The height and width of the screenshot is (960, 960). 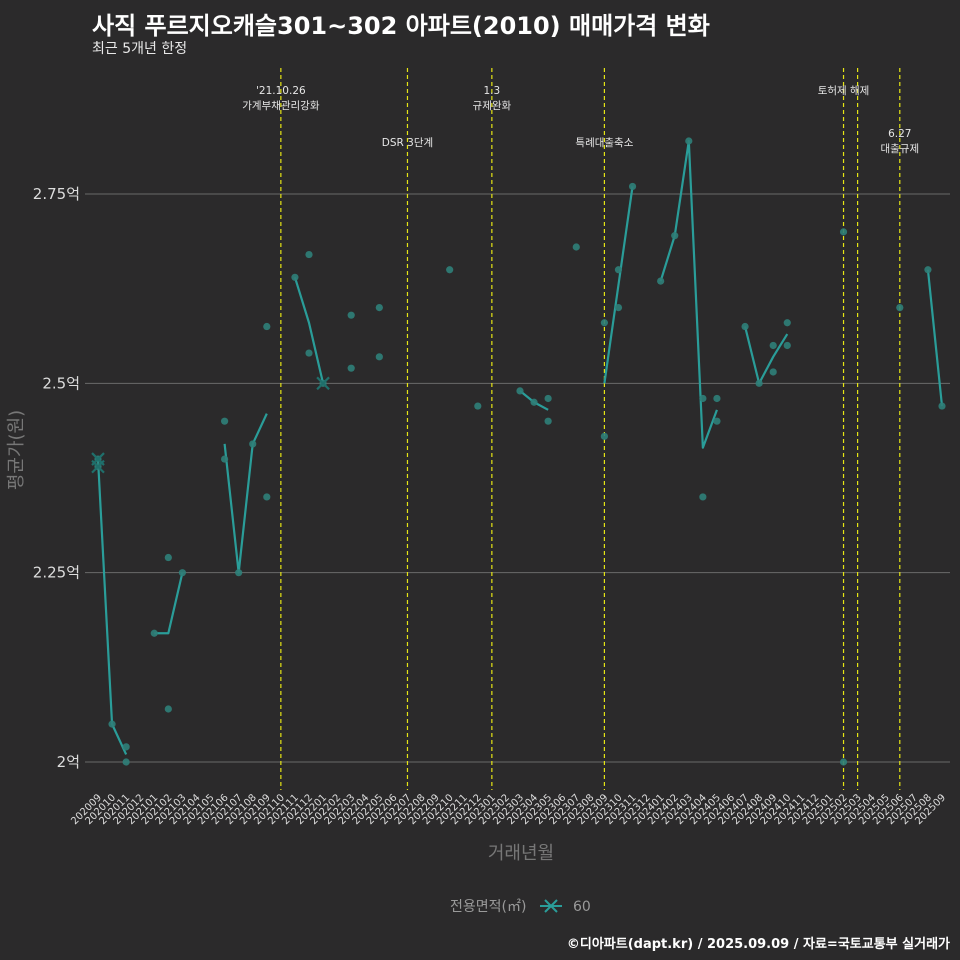 I want to click on y-tick-label: 2.75억, so click(x=56, y=194).